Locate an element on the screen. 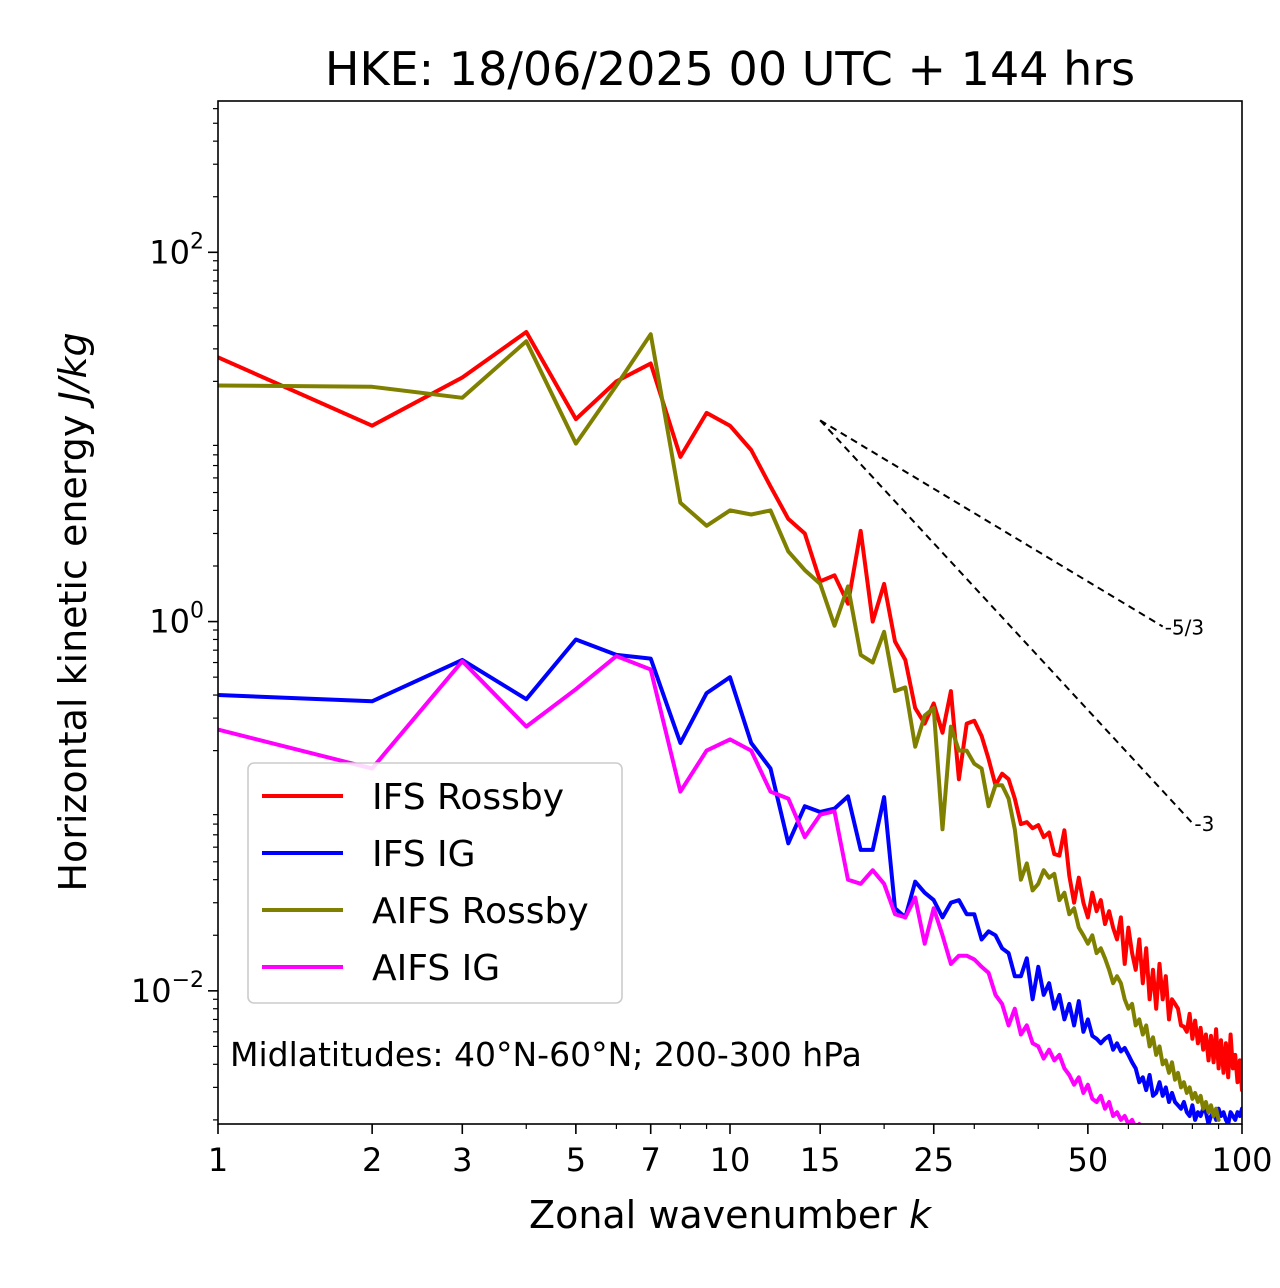  x-tick-label: 5 is located at coordinates (576, 1160).